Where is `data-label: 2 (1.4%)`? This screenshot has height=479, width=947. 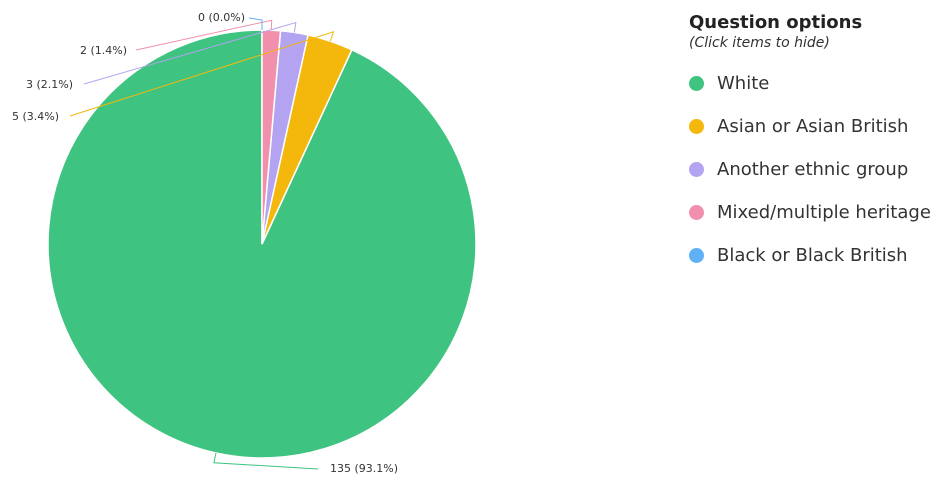
data-label: 2 (1.4%) is located at coordinates (103, 50).